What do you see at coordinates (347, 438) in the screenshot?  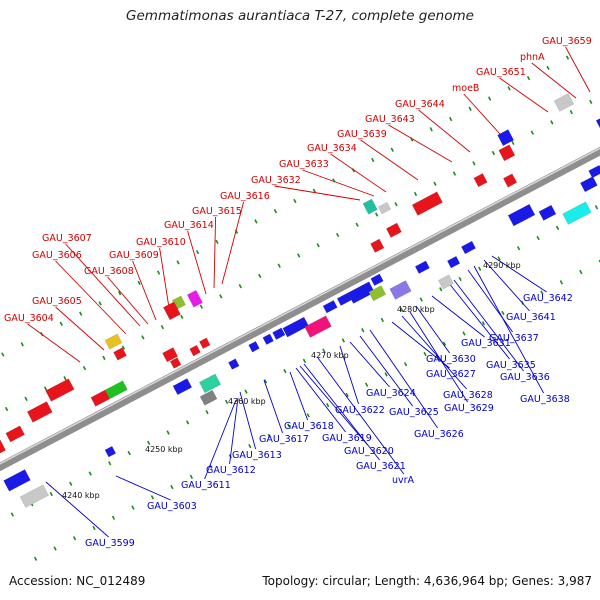 I see `gene-label: GAU_3619` at bounding box center [347, 438].